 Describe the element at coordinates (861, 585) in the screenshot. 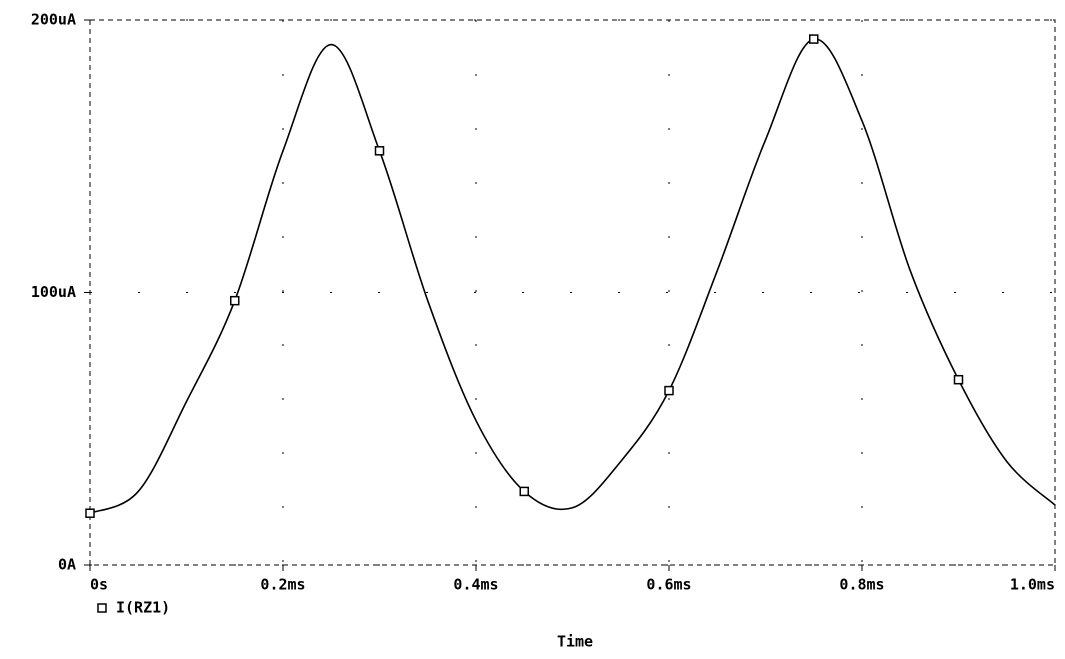

I see `x-tick-label: 0.8ms` at that location.